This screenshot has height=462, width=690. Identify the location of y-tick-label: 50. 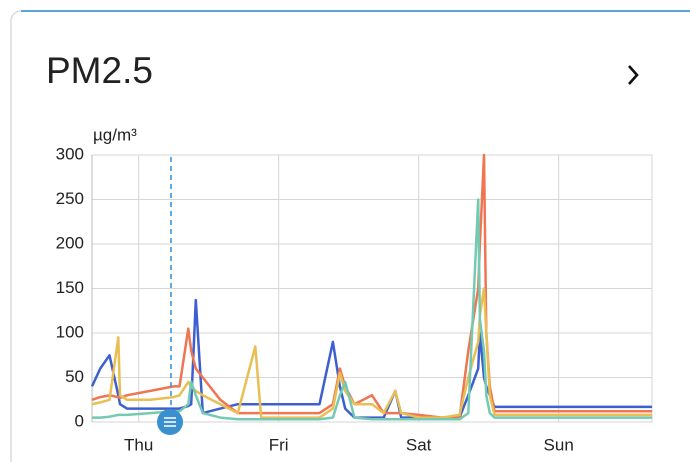
(74, 376).